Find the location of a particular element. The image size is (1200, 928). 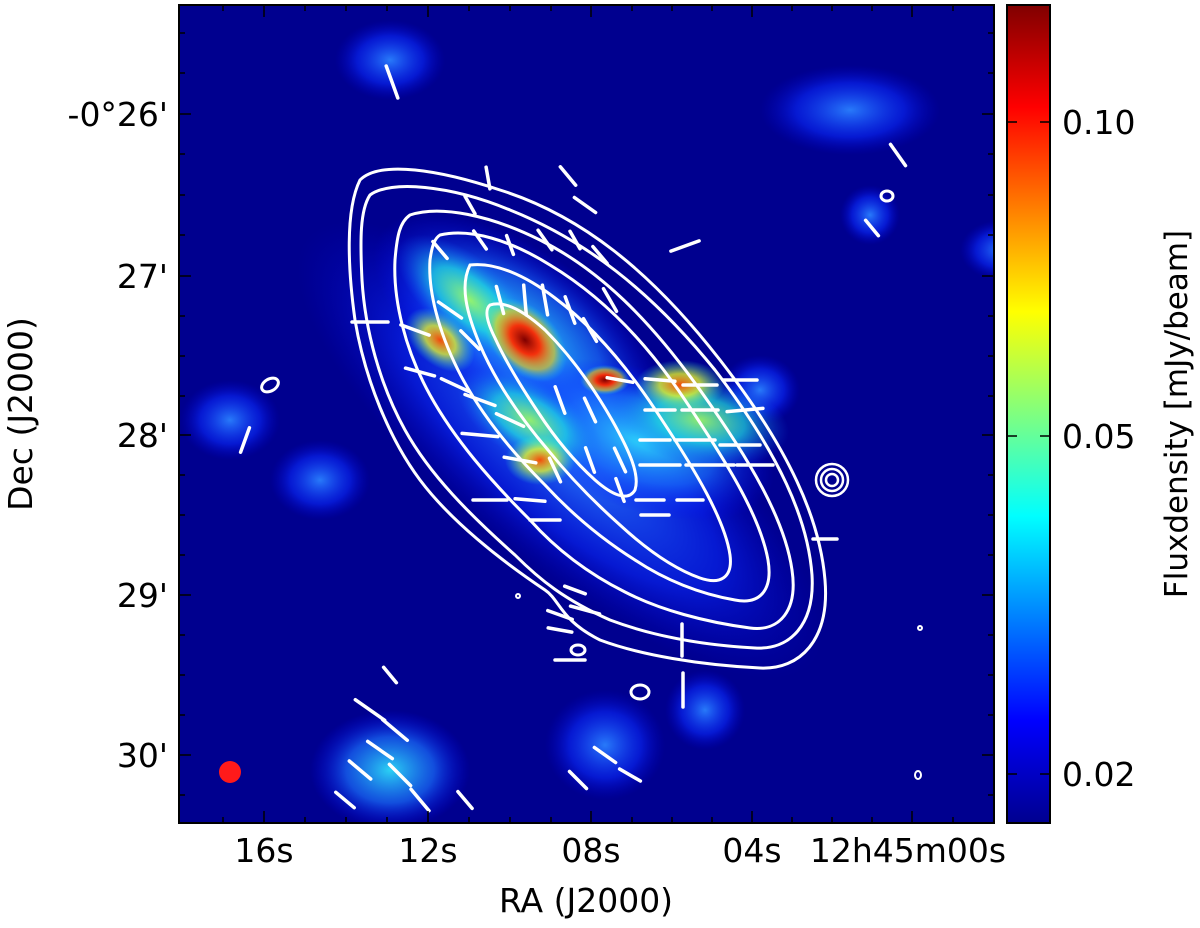

y-tick-label: 28' is located at coordinates (142, 435).